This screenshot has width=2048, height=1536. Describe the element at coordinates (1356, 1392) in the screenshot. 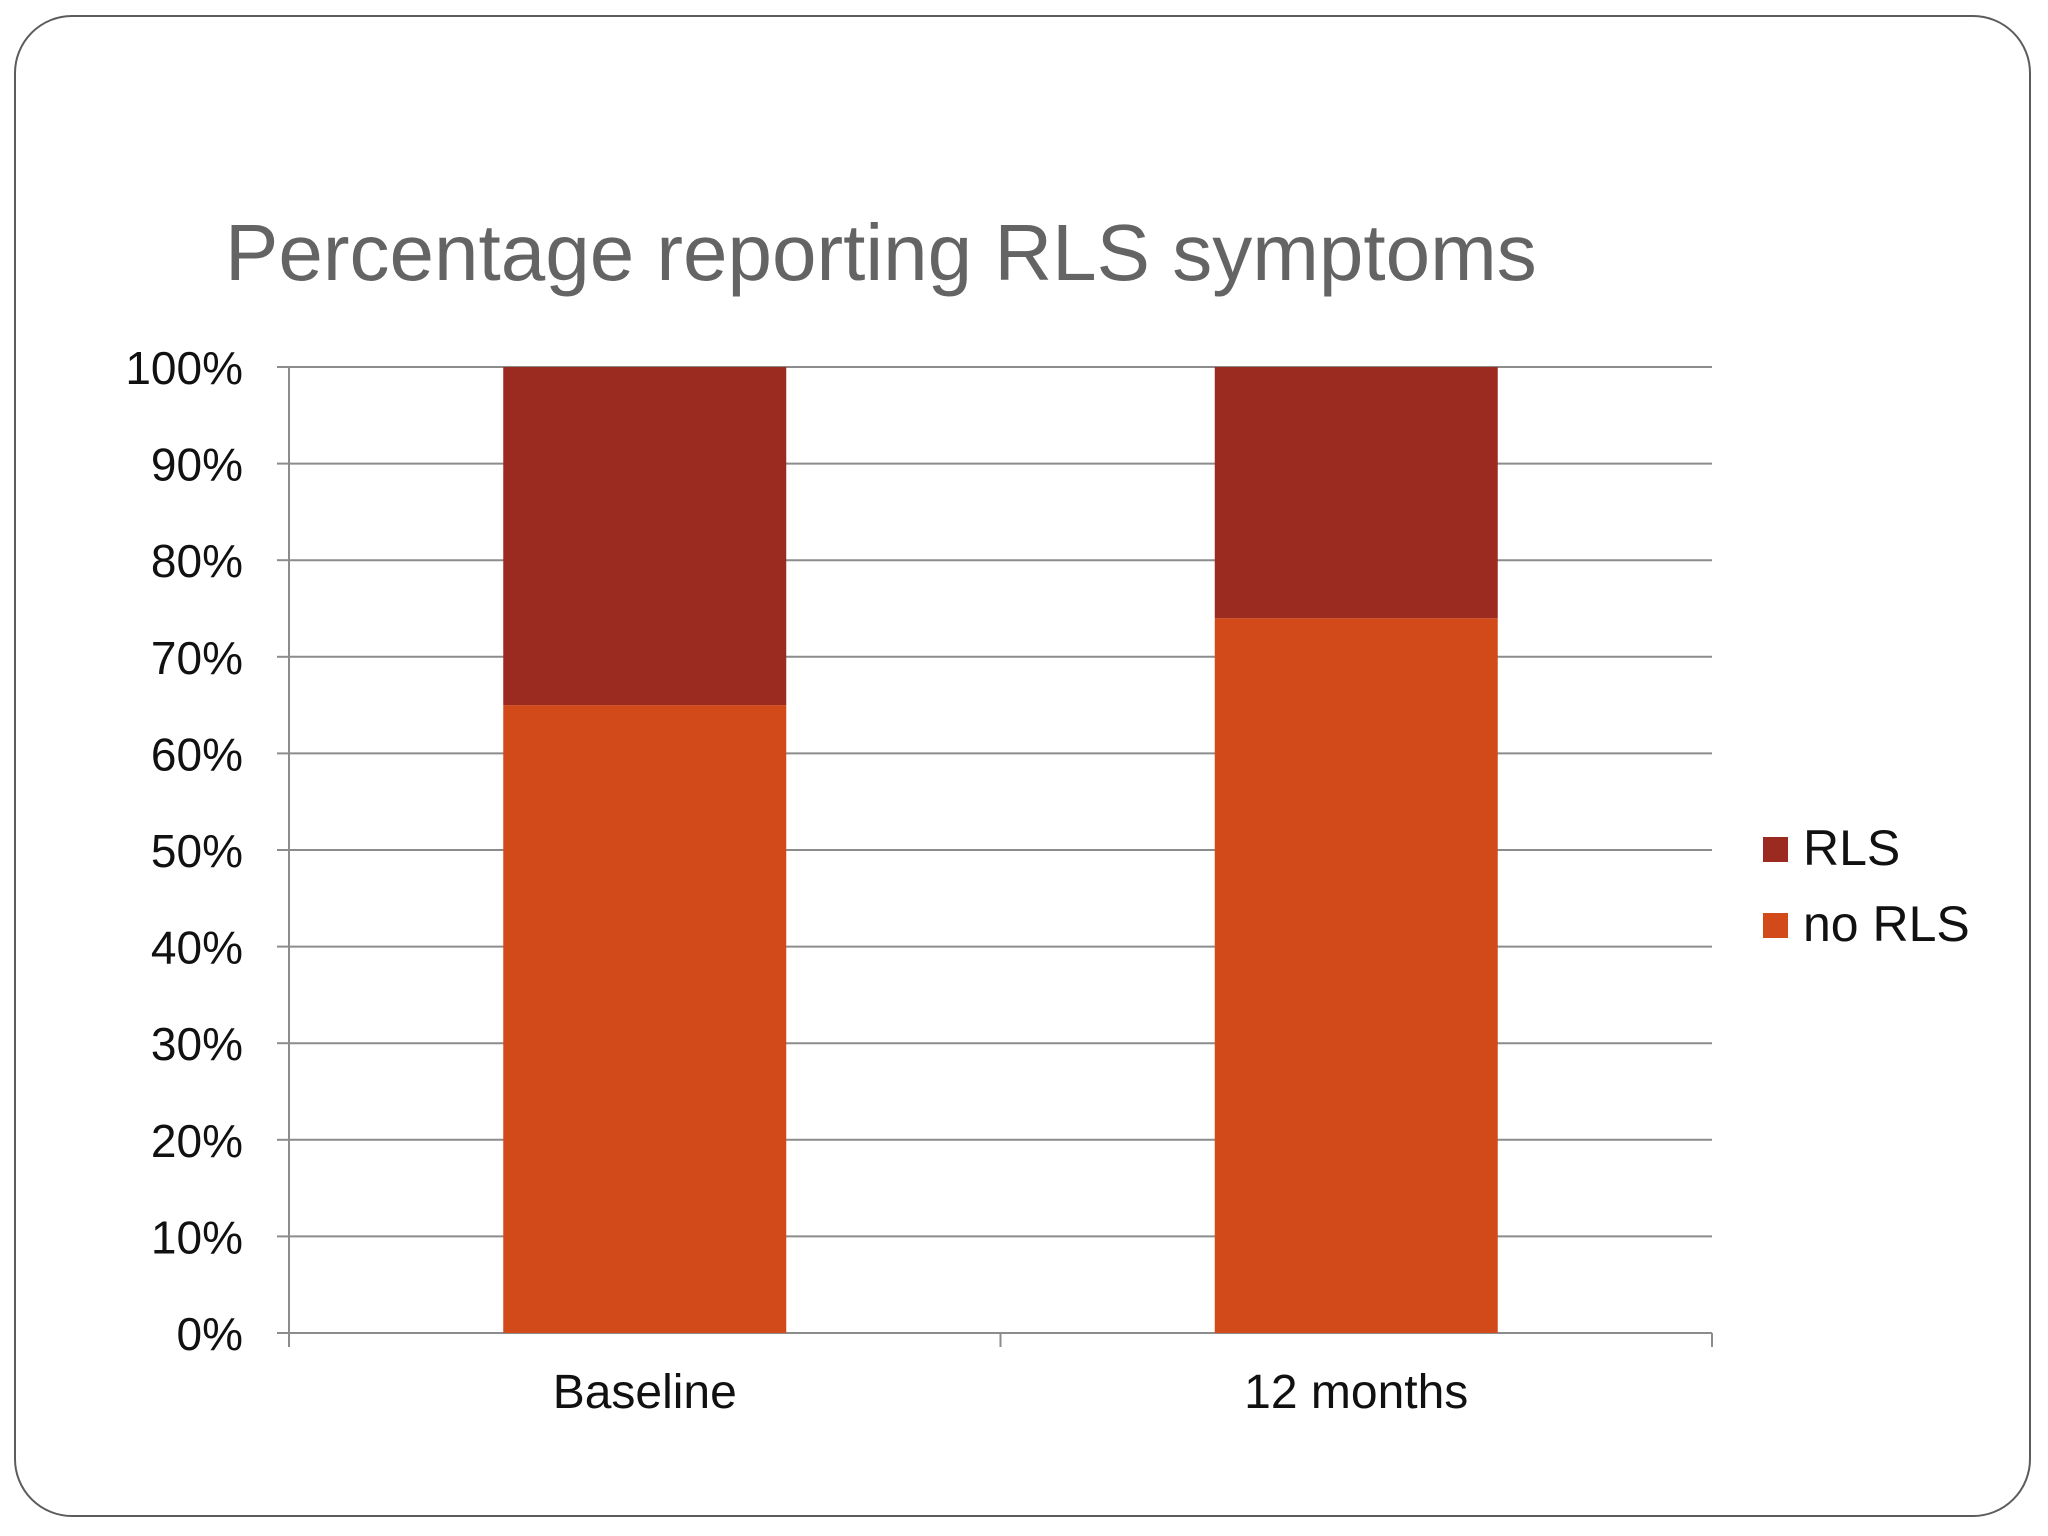

I see `x-tick-label: 12 months` at that location.